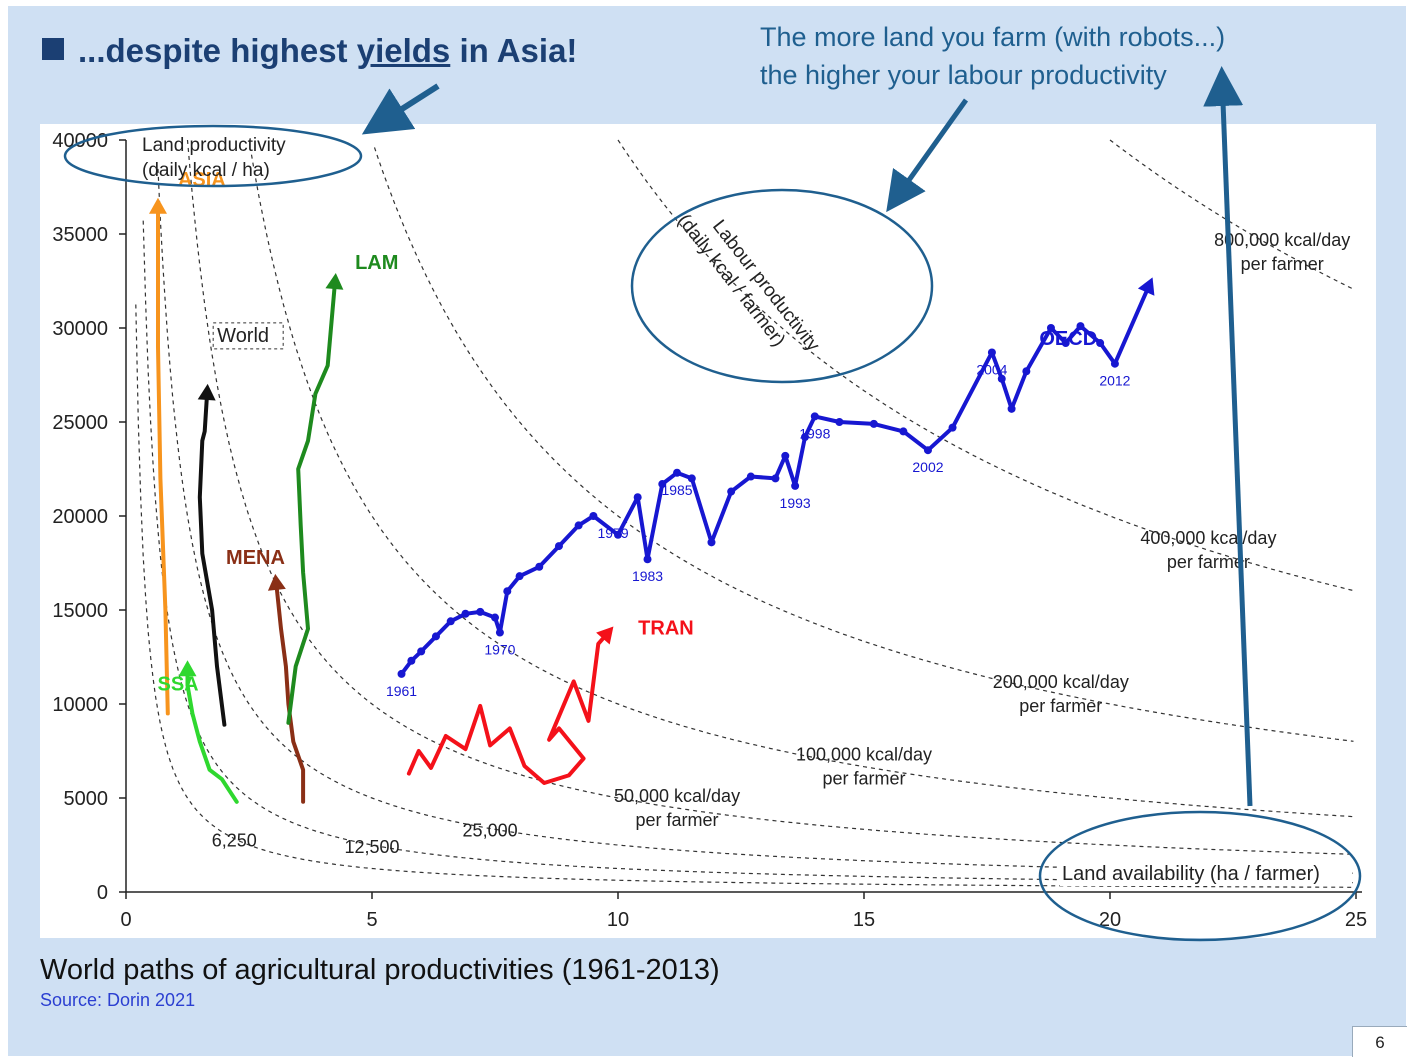  Describe the element at coordinates (243, 336) in the screenshot. I see `series-name-world: World` at that location.